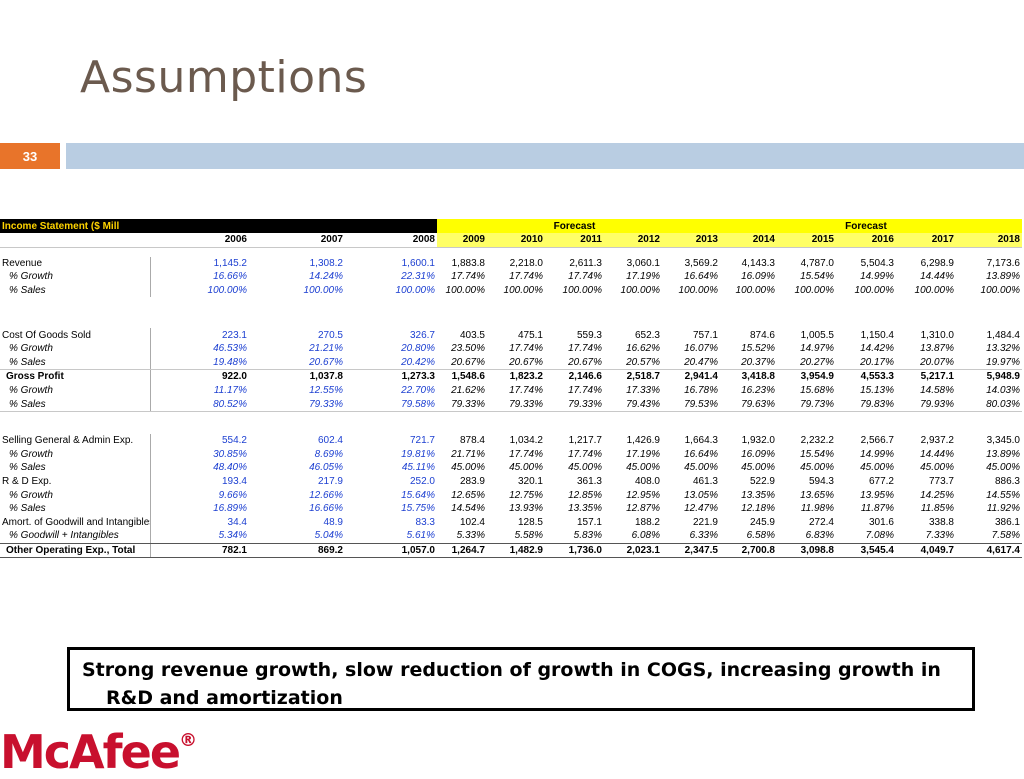 This screenshot has height=779, width=1024. I want to click on table-cell: 1,217.7, so click(585, 441).